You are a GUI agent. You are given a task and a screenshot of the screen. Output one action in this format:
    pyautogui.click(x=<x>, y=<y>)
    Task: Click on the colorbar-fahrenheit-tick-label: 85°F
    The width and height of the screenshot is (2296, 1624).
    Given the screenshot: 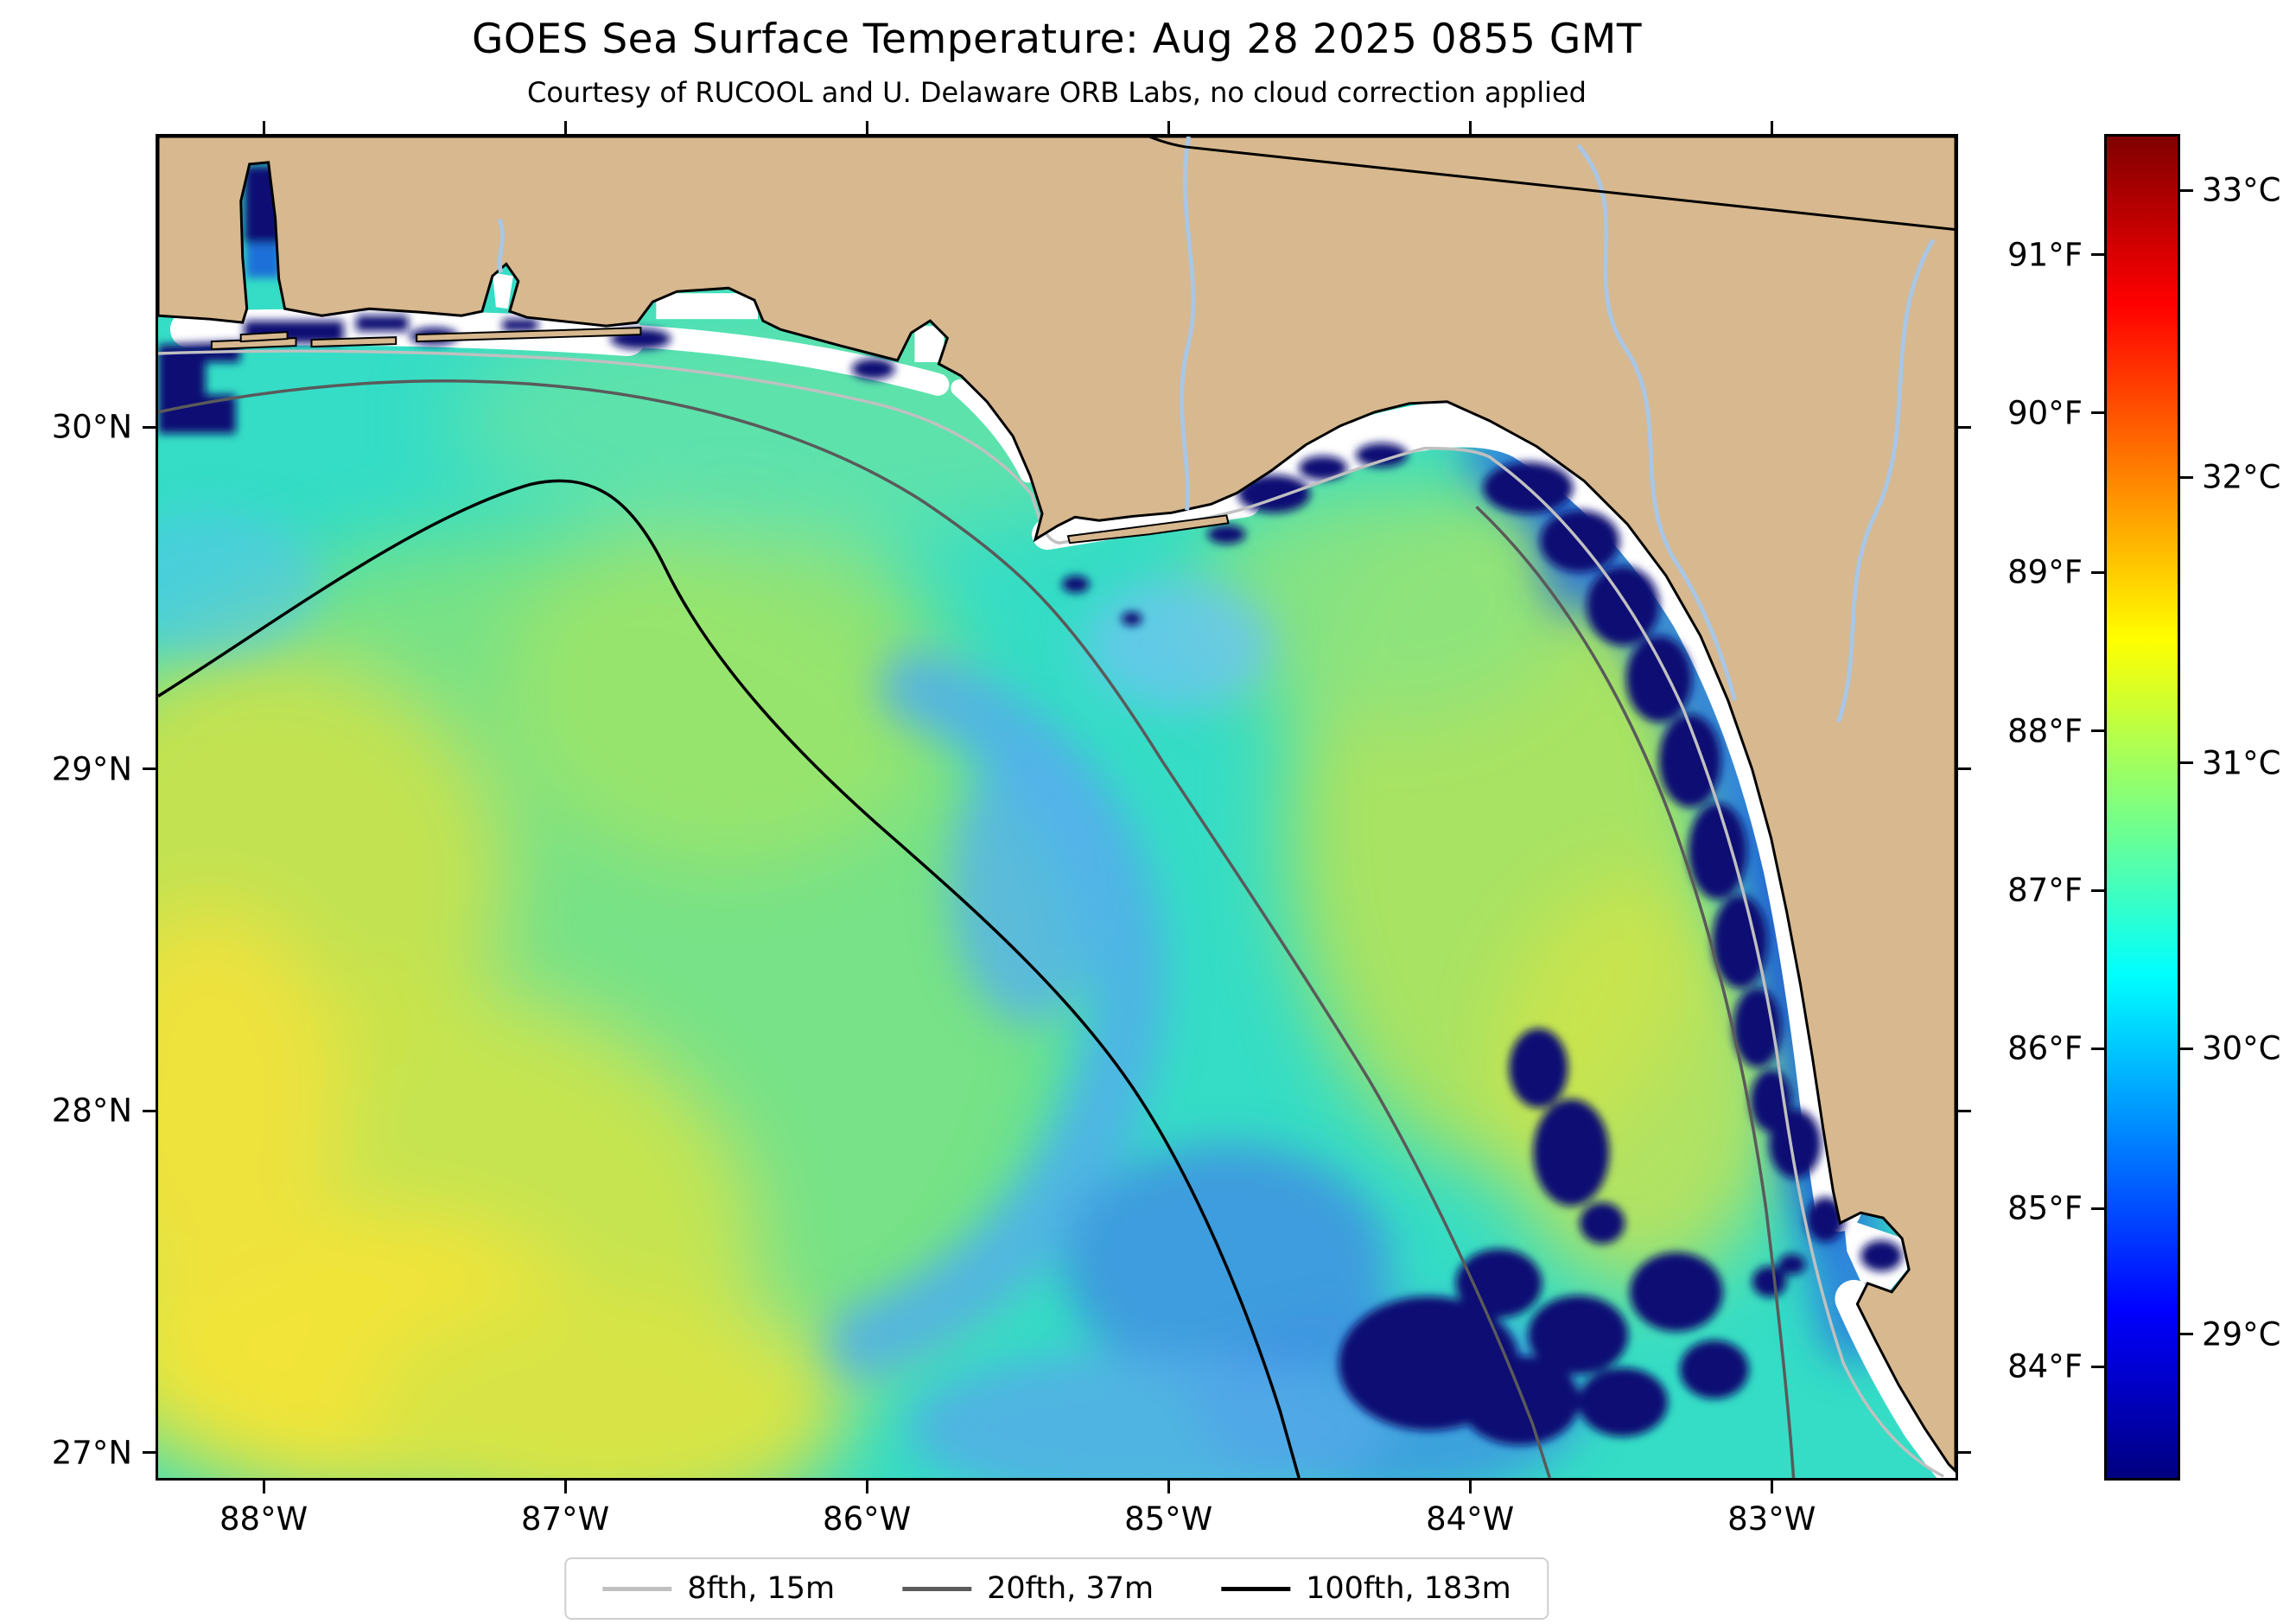 What is the action you would take?
    pyautogui.click(x=2045, y=1208)
    